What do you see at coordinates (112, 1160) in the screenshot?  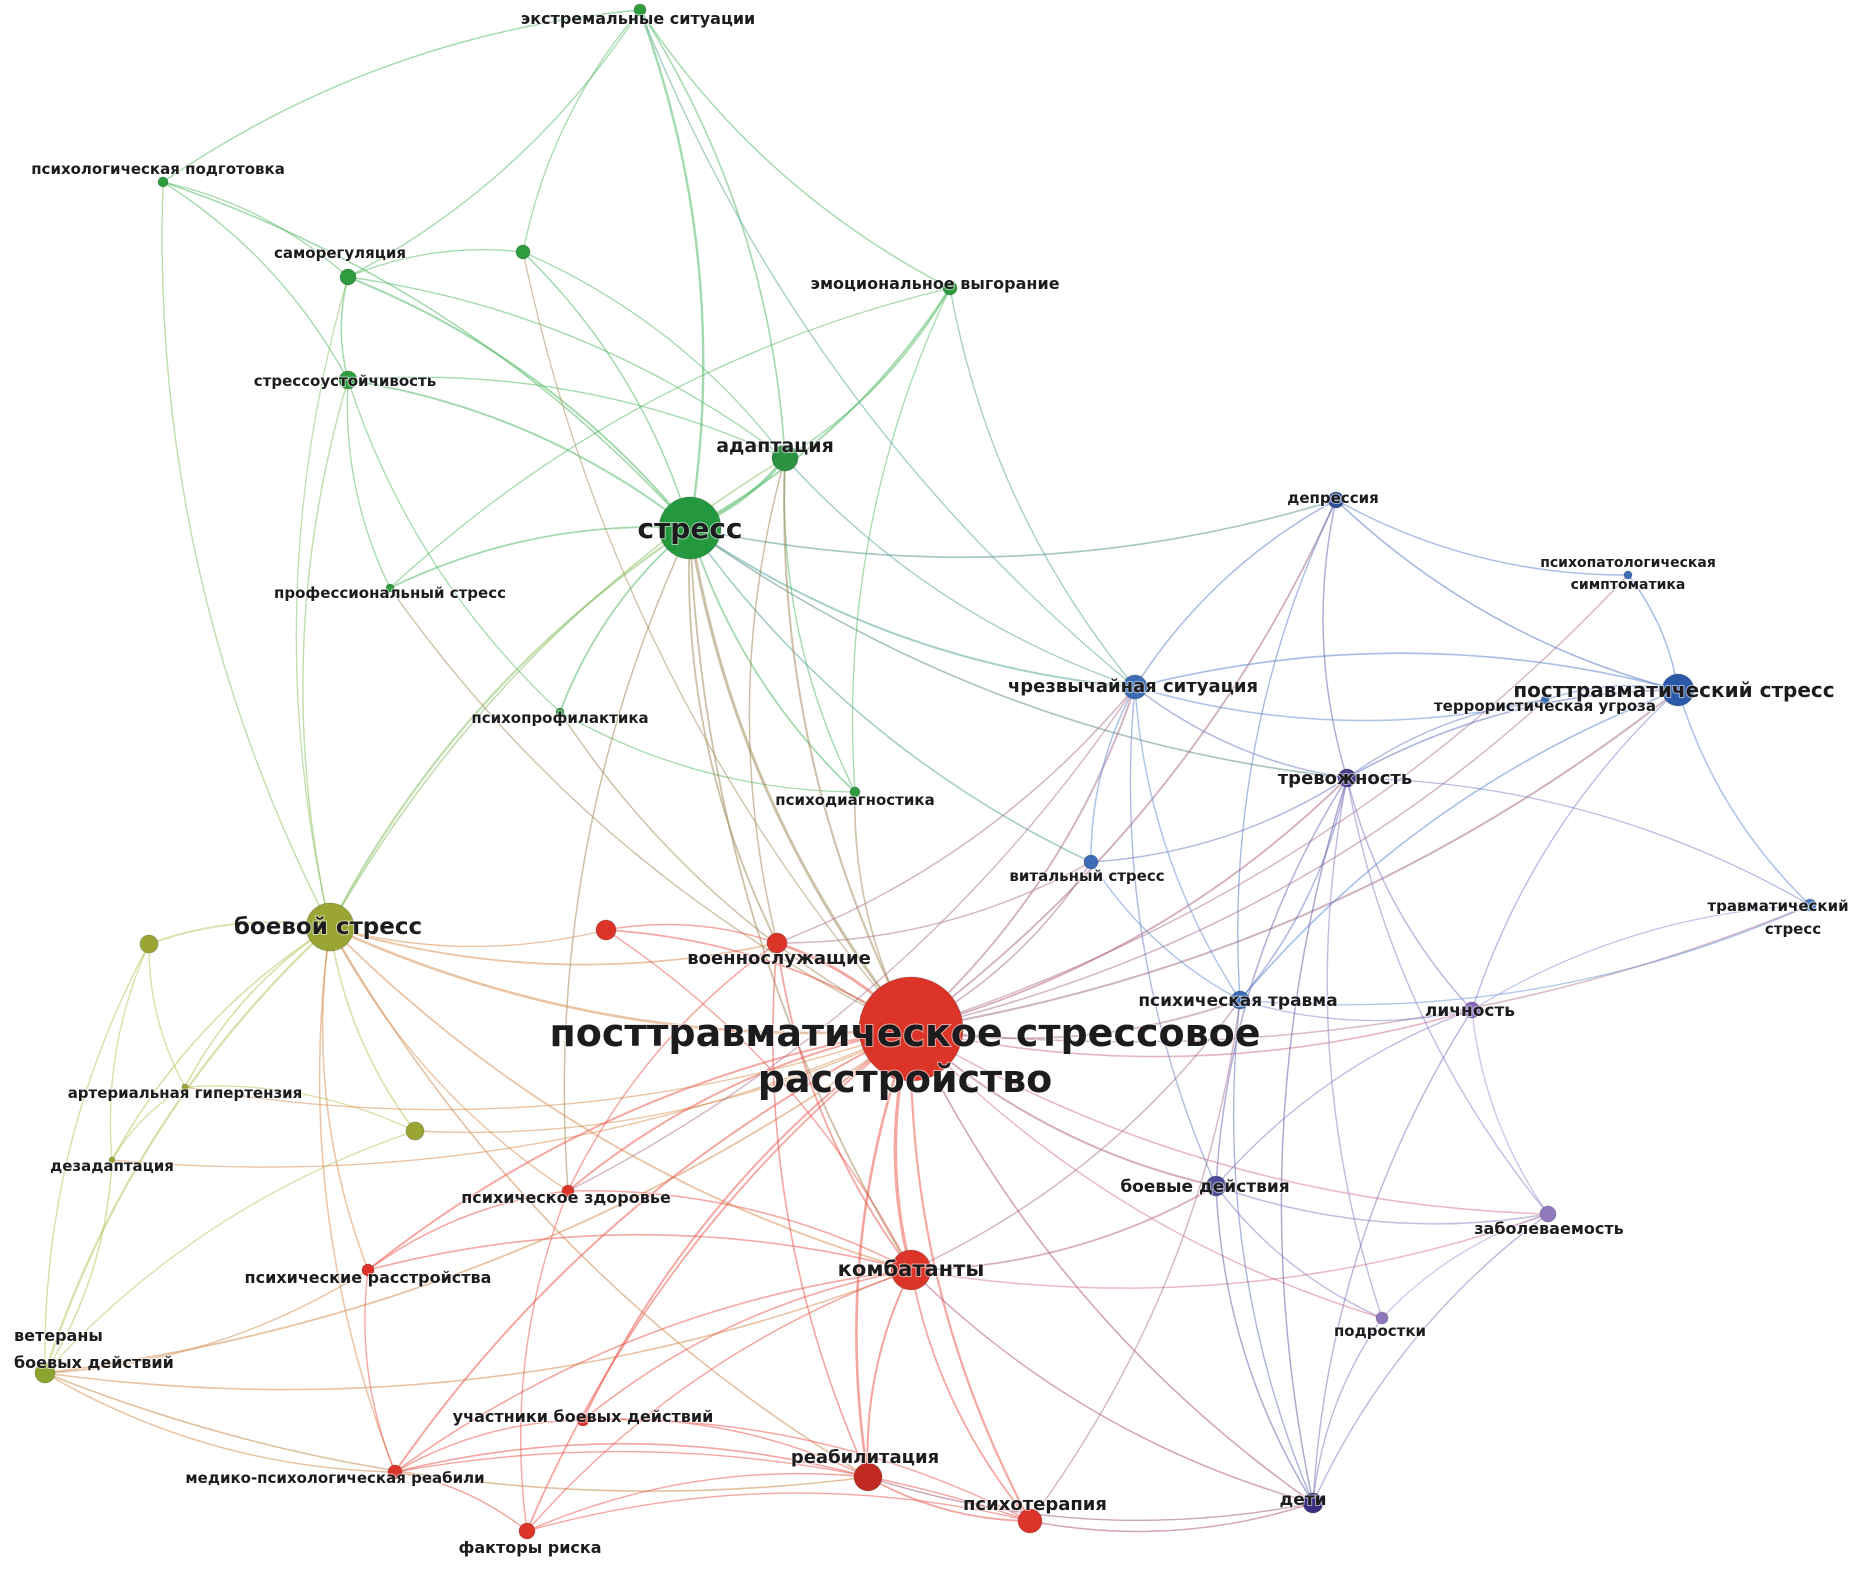 I see `node-y_dezadapt` at bounding box center [112, 1160].